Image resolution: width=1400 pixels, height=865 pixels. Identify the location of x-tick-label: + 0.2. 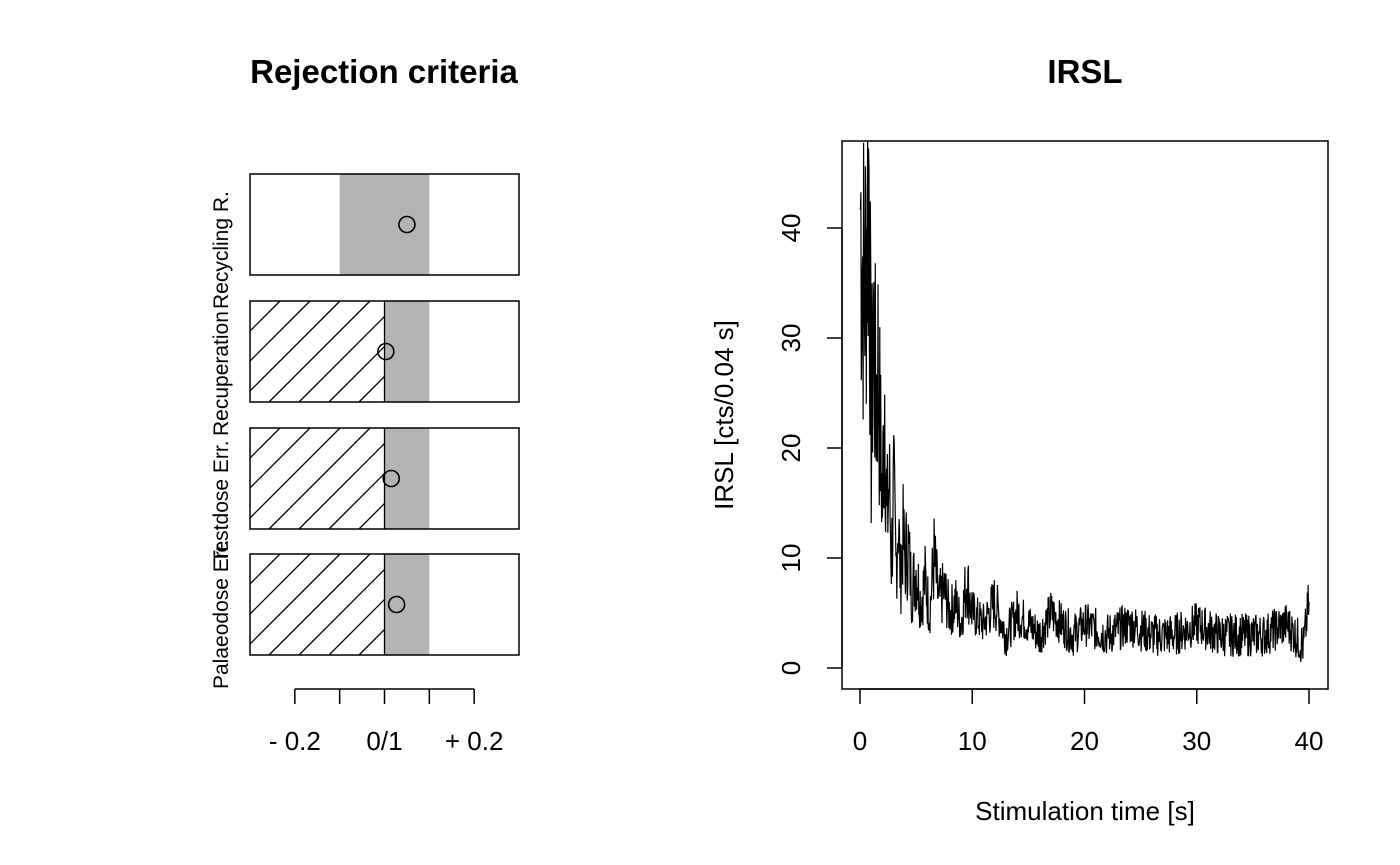
(474, 741).